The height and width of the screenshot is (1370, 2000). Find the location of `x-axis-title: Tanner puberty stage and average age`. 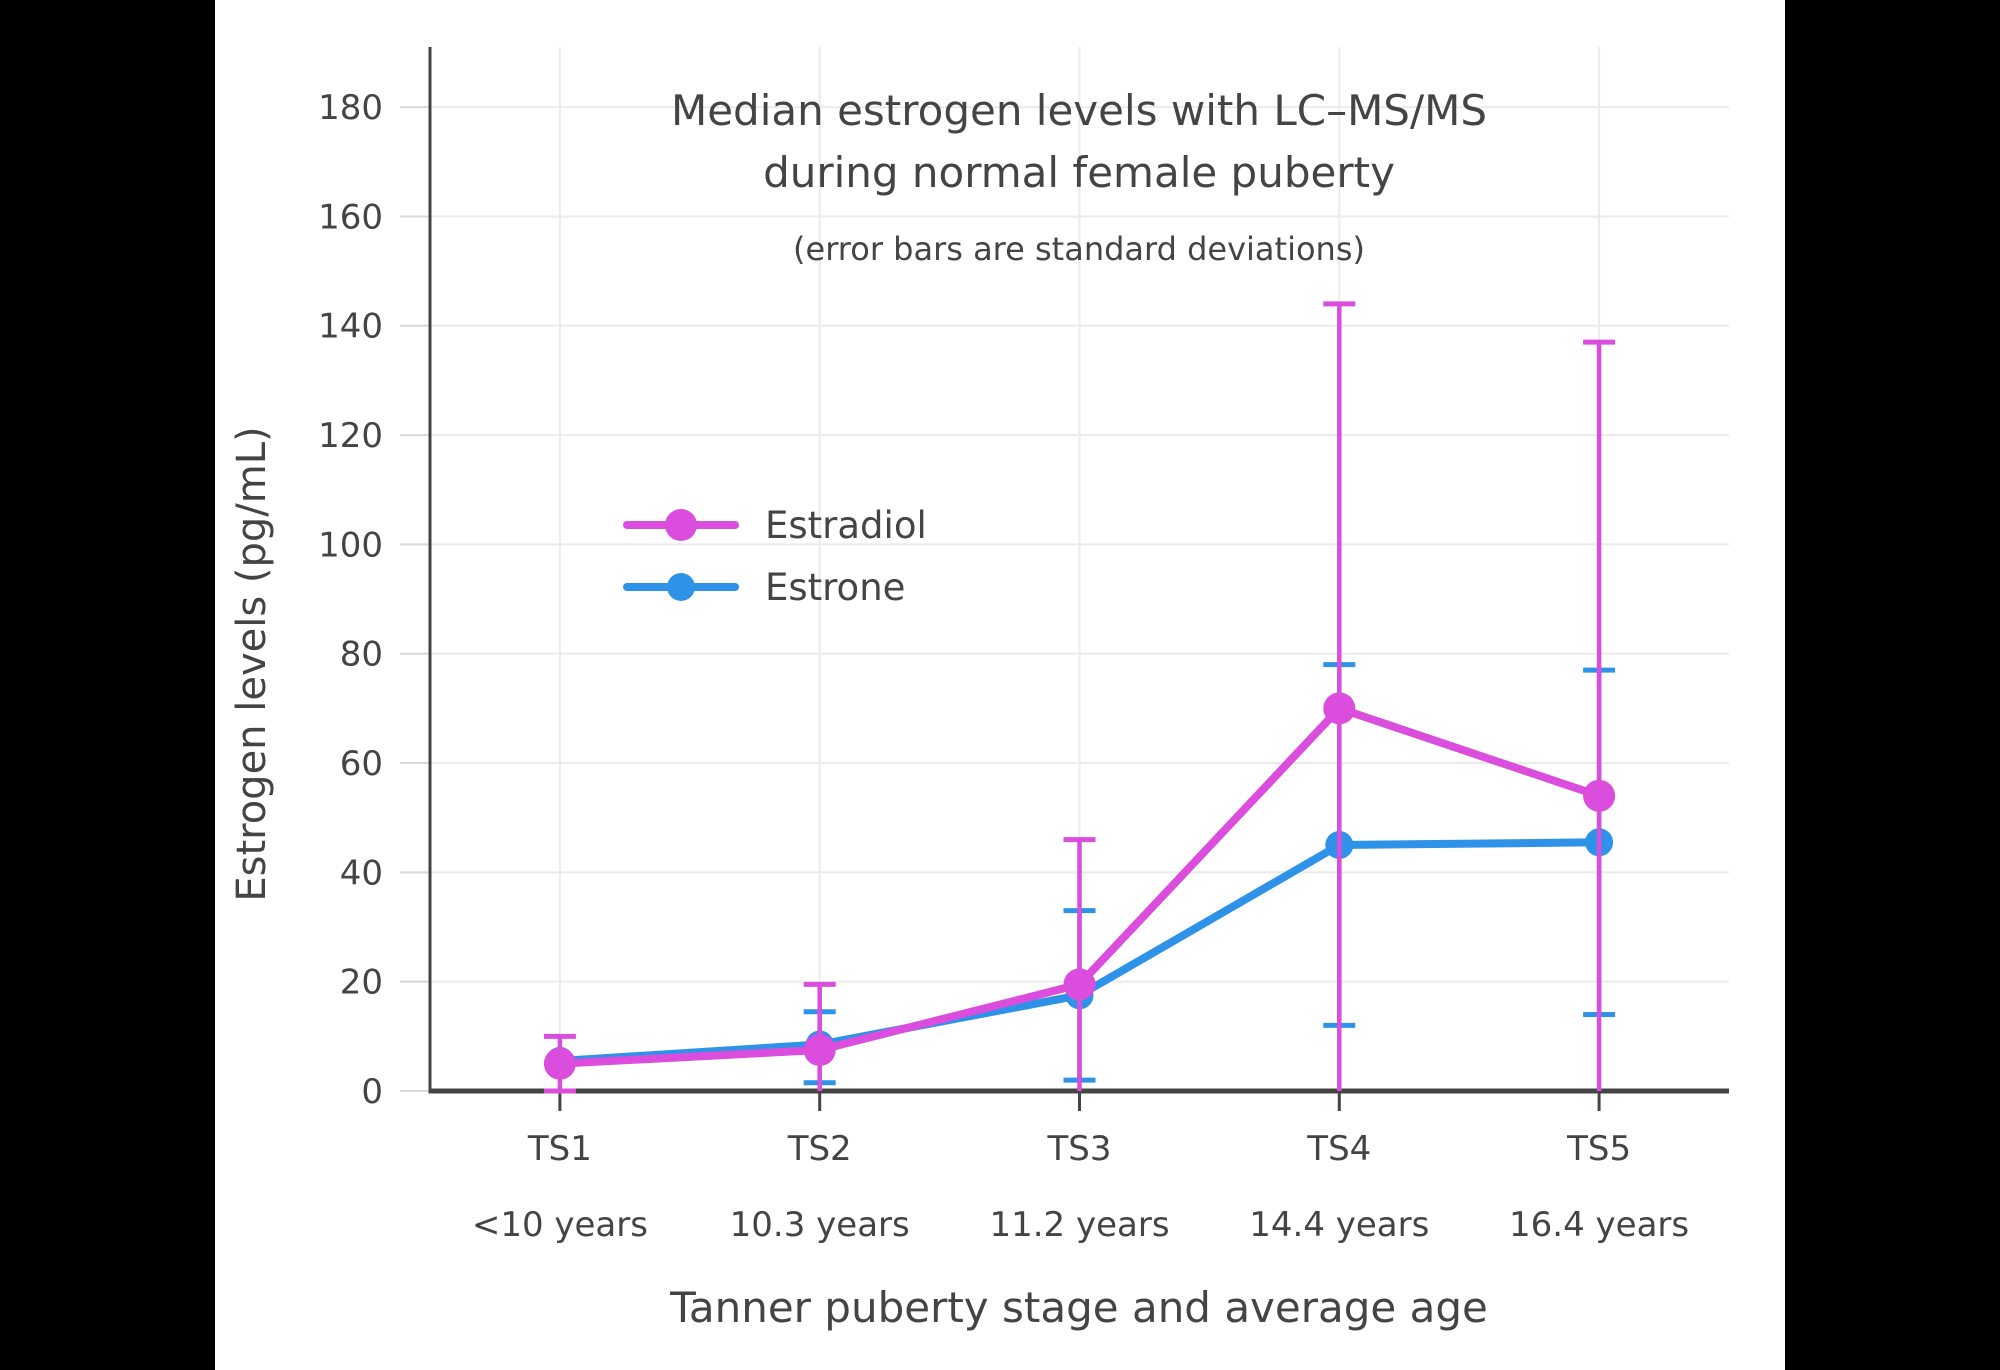

x-axis-title: Tanner puberty stage and average age is located at coordinates (1079, 1307).